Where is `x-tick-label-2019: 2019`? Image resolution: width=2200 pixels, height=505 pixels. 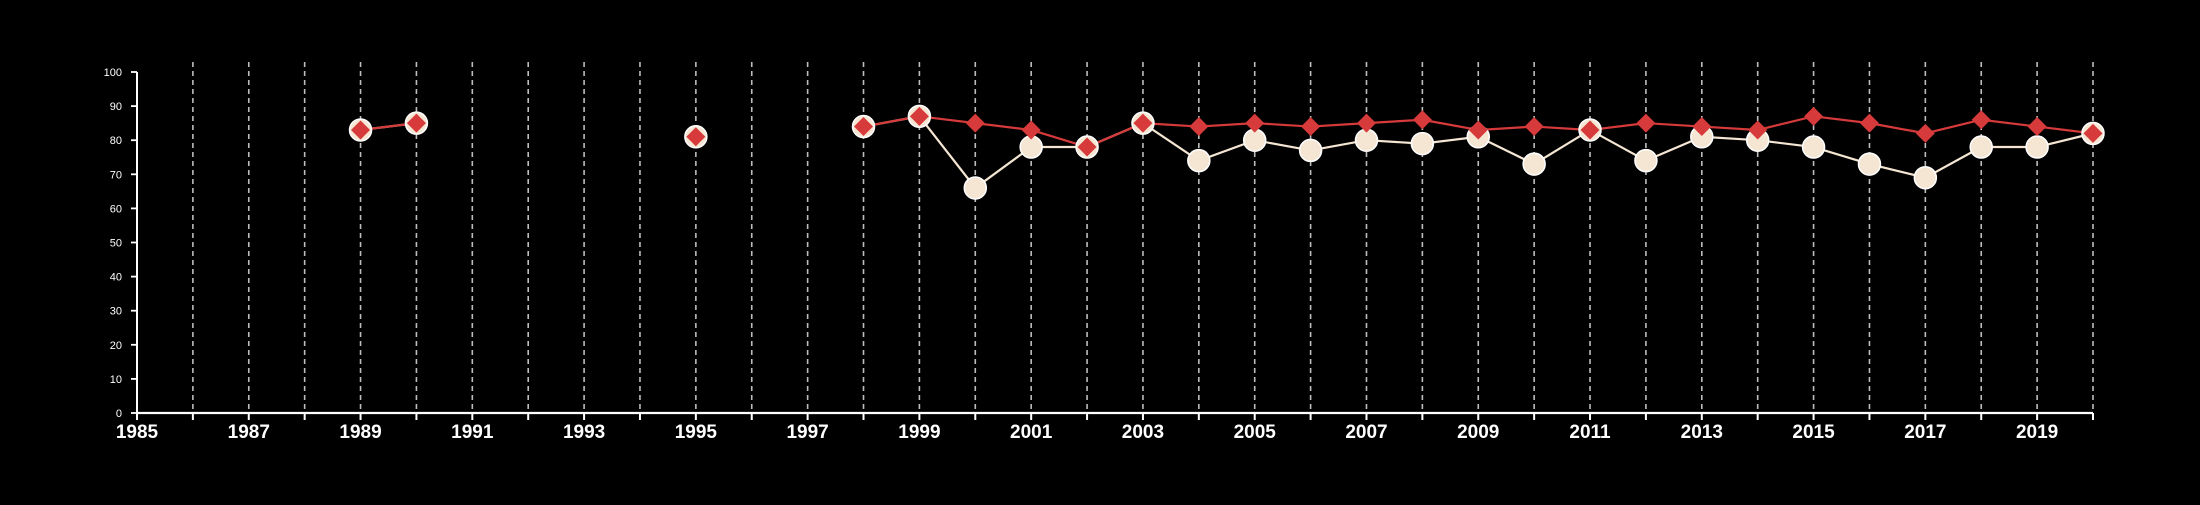 x-tick-label-2019: 2019 is located at coordinates (2037, 432).